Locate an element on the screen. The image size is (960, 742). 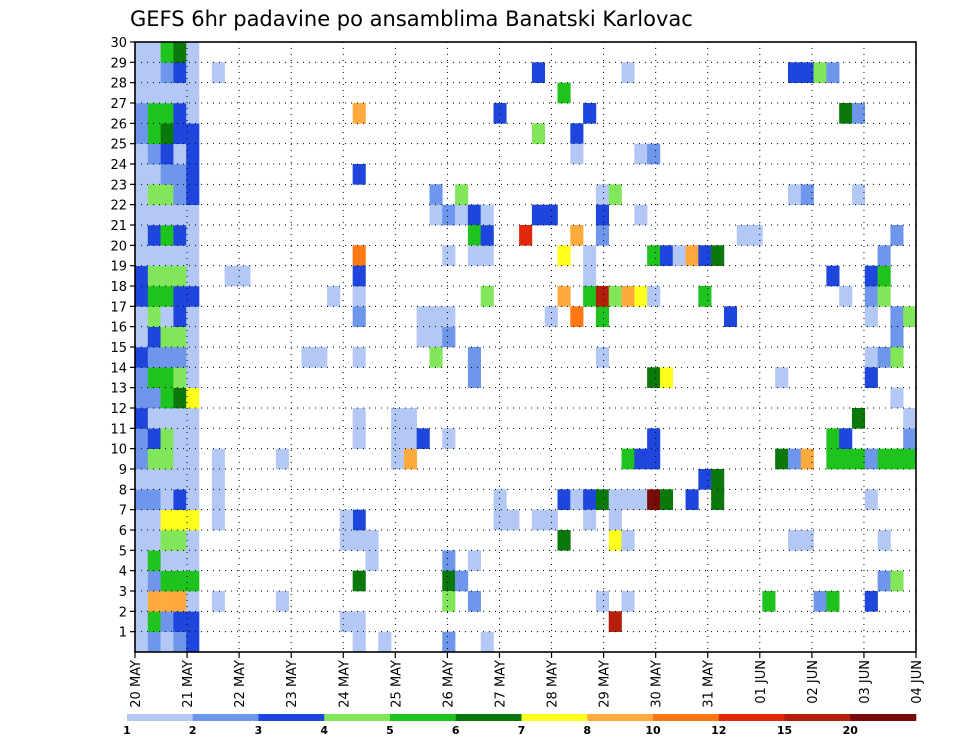
colorbar-label: 1 is located at coordinates (127, 730).